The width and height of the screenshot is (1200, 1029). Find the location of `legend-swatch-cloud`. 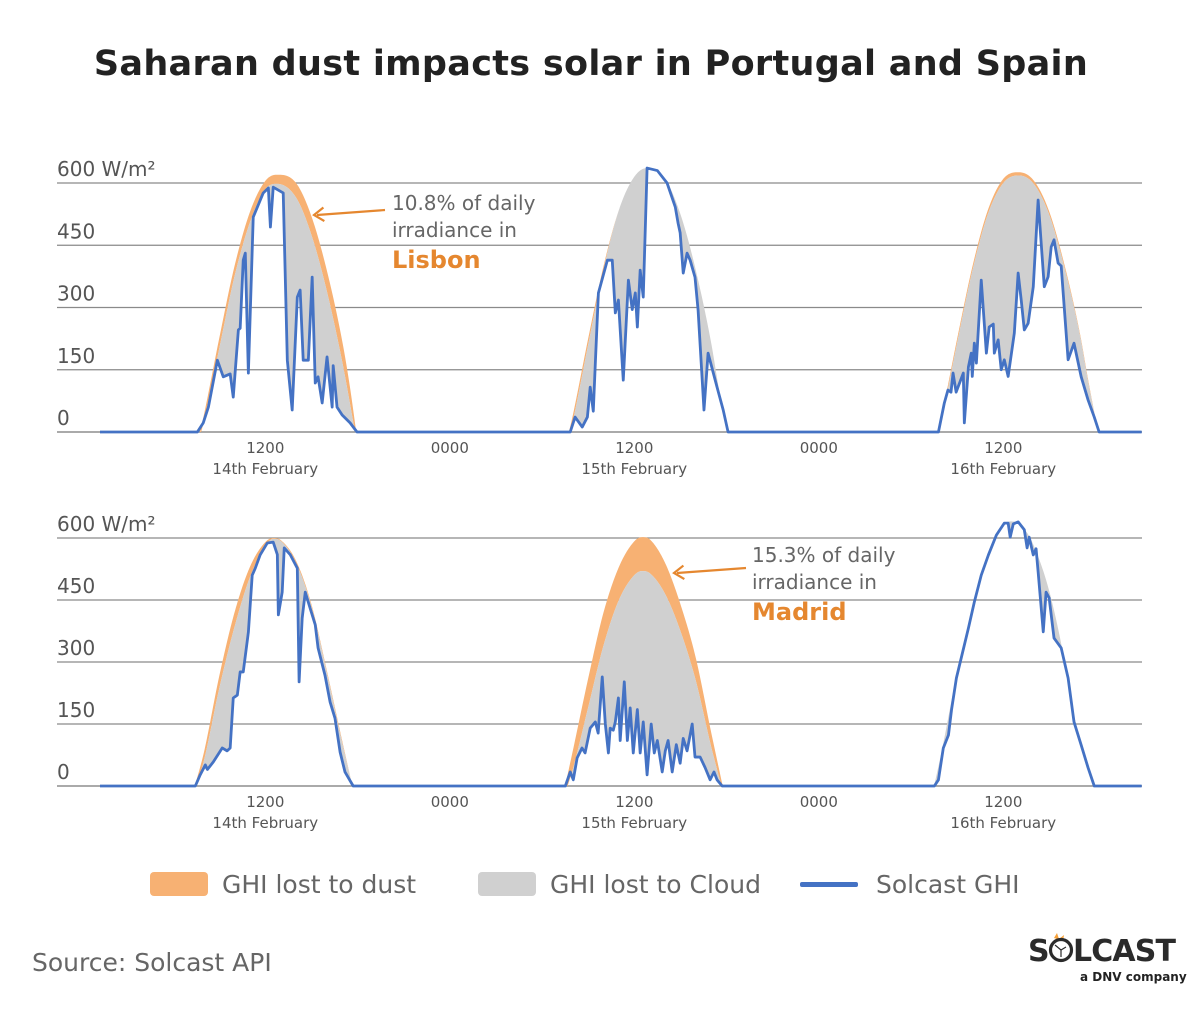

legend-swatch-cloud is located at coordinates (507, 884).